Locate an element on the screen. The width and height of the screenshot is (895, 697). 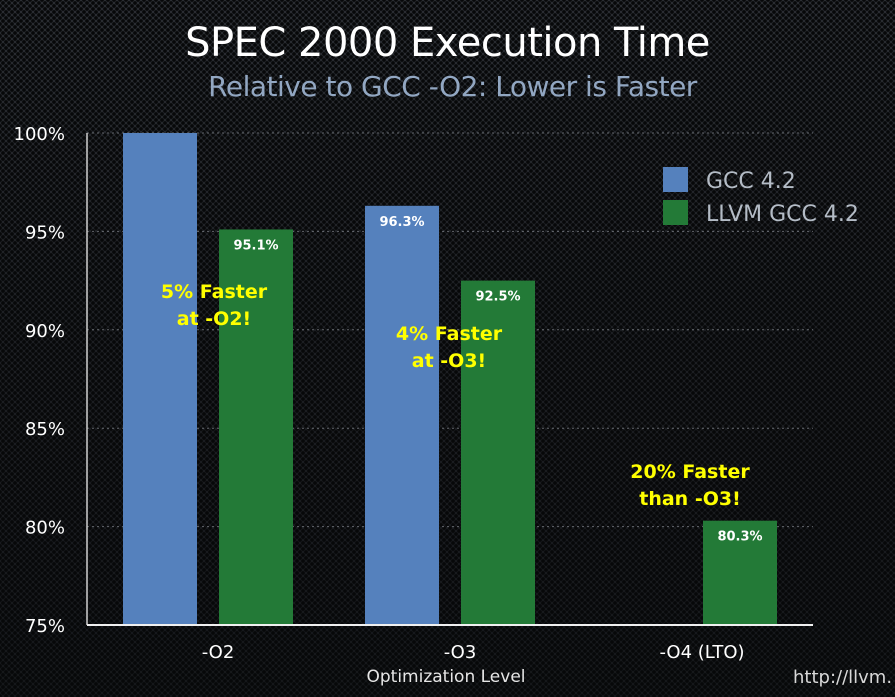
y-tick-label: 95% is located at coordinates (45, 232).